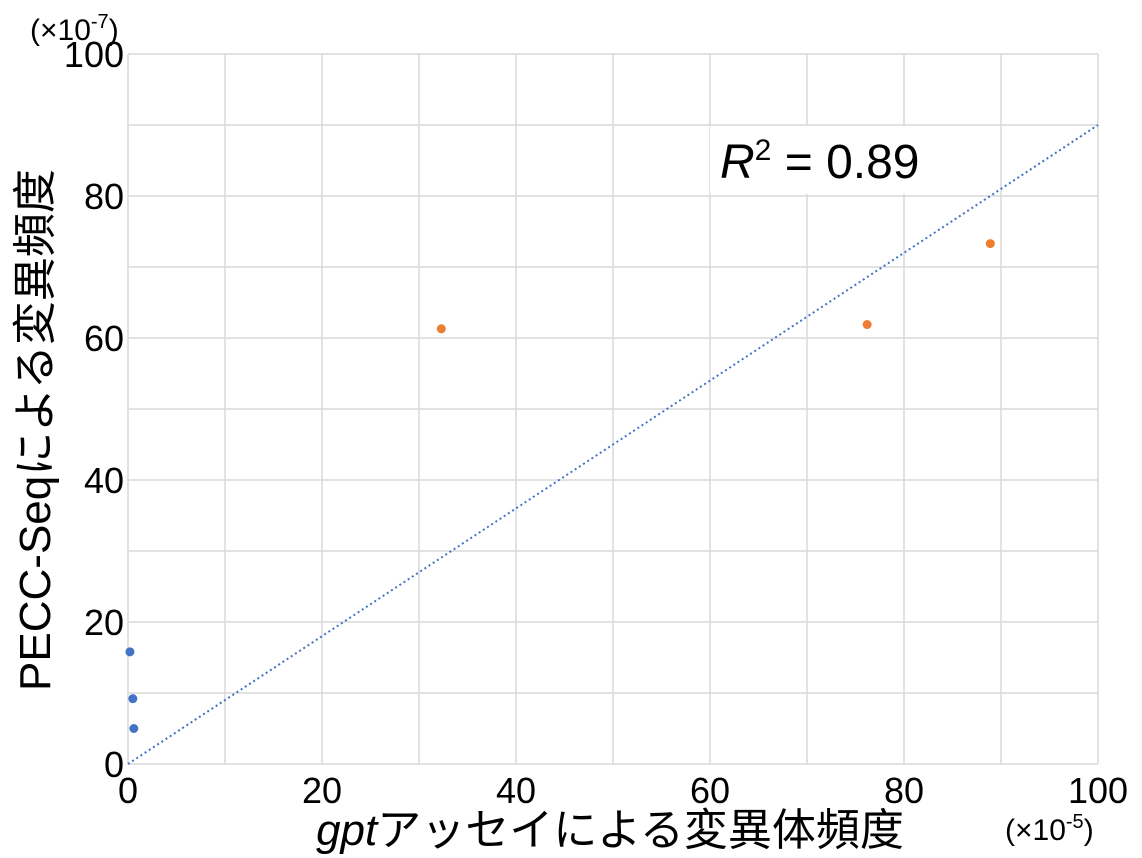  Describe the element at coordinates (35, 430) in the screenshot. I see `y-axis-title: PECC-Seqによる変異頻度` at that location.